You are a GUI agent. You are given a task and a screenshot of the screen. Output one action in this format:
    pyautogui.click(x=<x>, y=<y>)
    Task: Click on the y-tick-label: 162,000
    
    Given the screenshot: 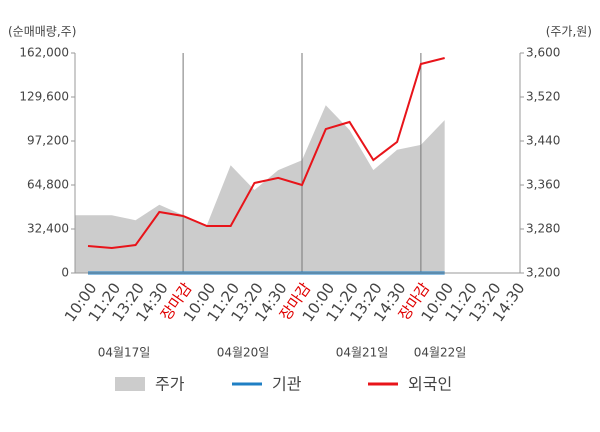 What is the action you would take?
    pyautogui.click(x=44, y=53)
    